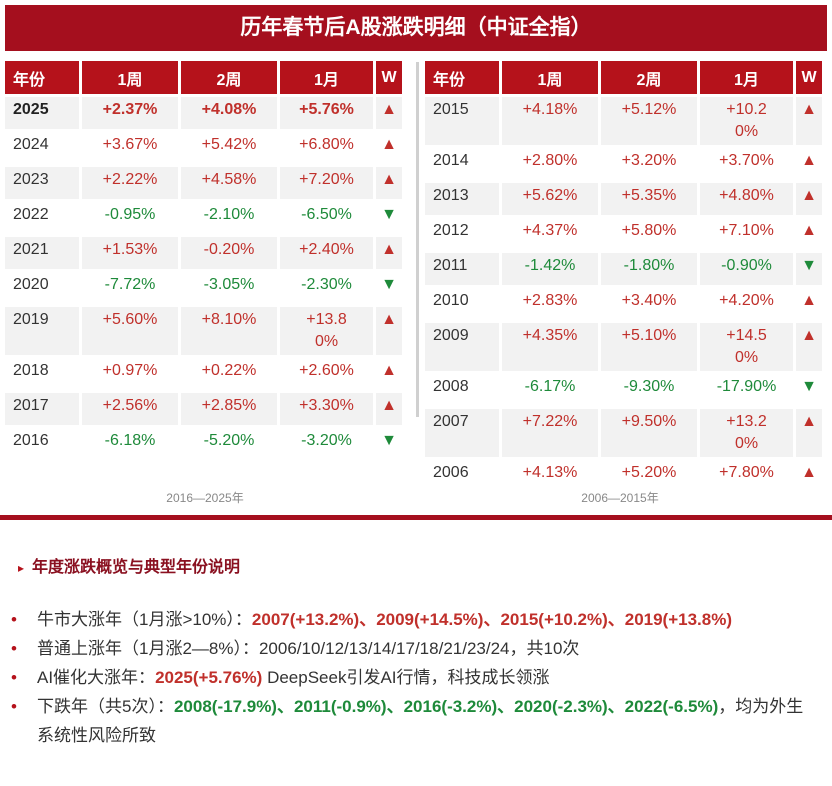  What do you see at coordinates (623, 121) in the screenshot?
I see `table-row: 2015 +4.18% +5.12% +10.20% ▲` at bounding box center [623, 121].